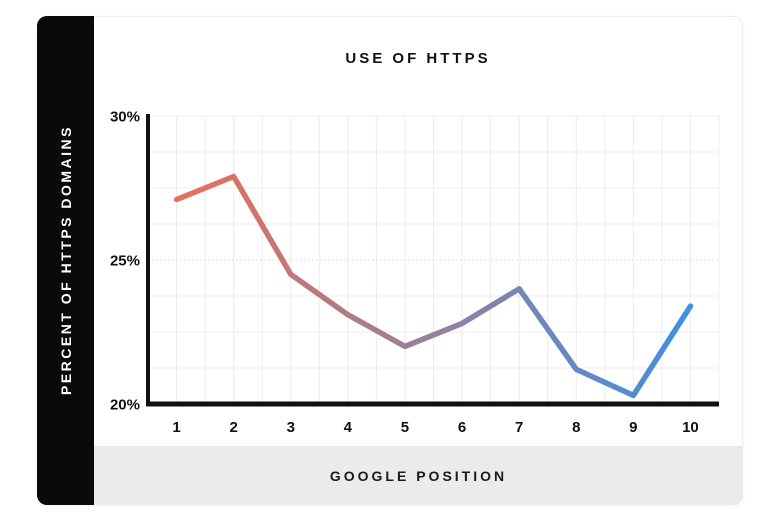  Describe the element at coordinates (633, 427) in the screenshot. I see `x-tick-label: 9` at that location.